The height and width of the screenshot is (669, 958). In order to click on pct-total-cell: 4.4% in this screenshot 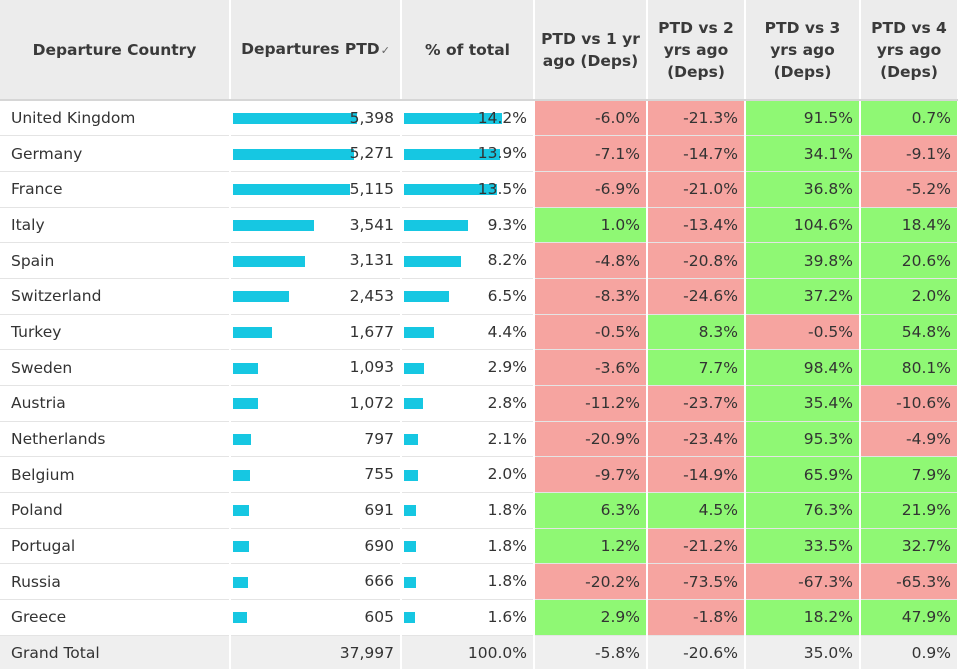, I will do `click(468, 332)`.